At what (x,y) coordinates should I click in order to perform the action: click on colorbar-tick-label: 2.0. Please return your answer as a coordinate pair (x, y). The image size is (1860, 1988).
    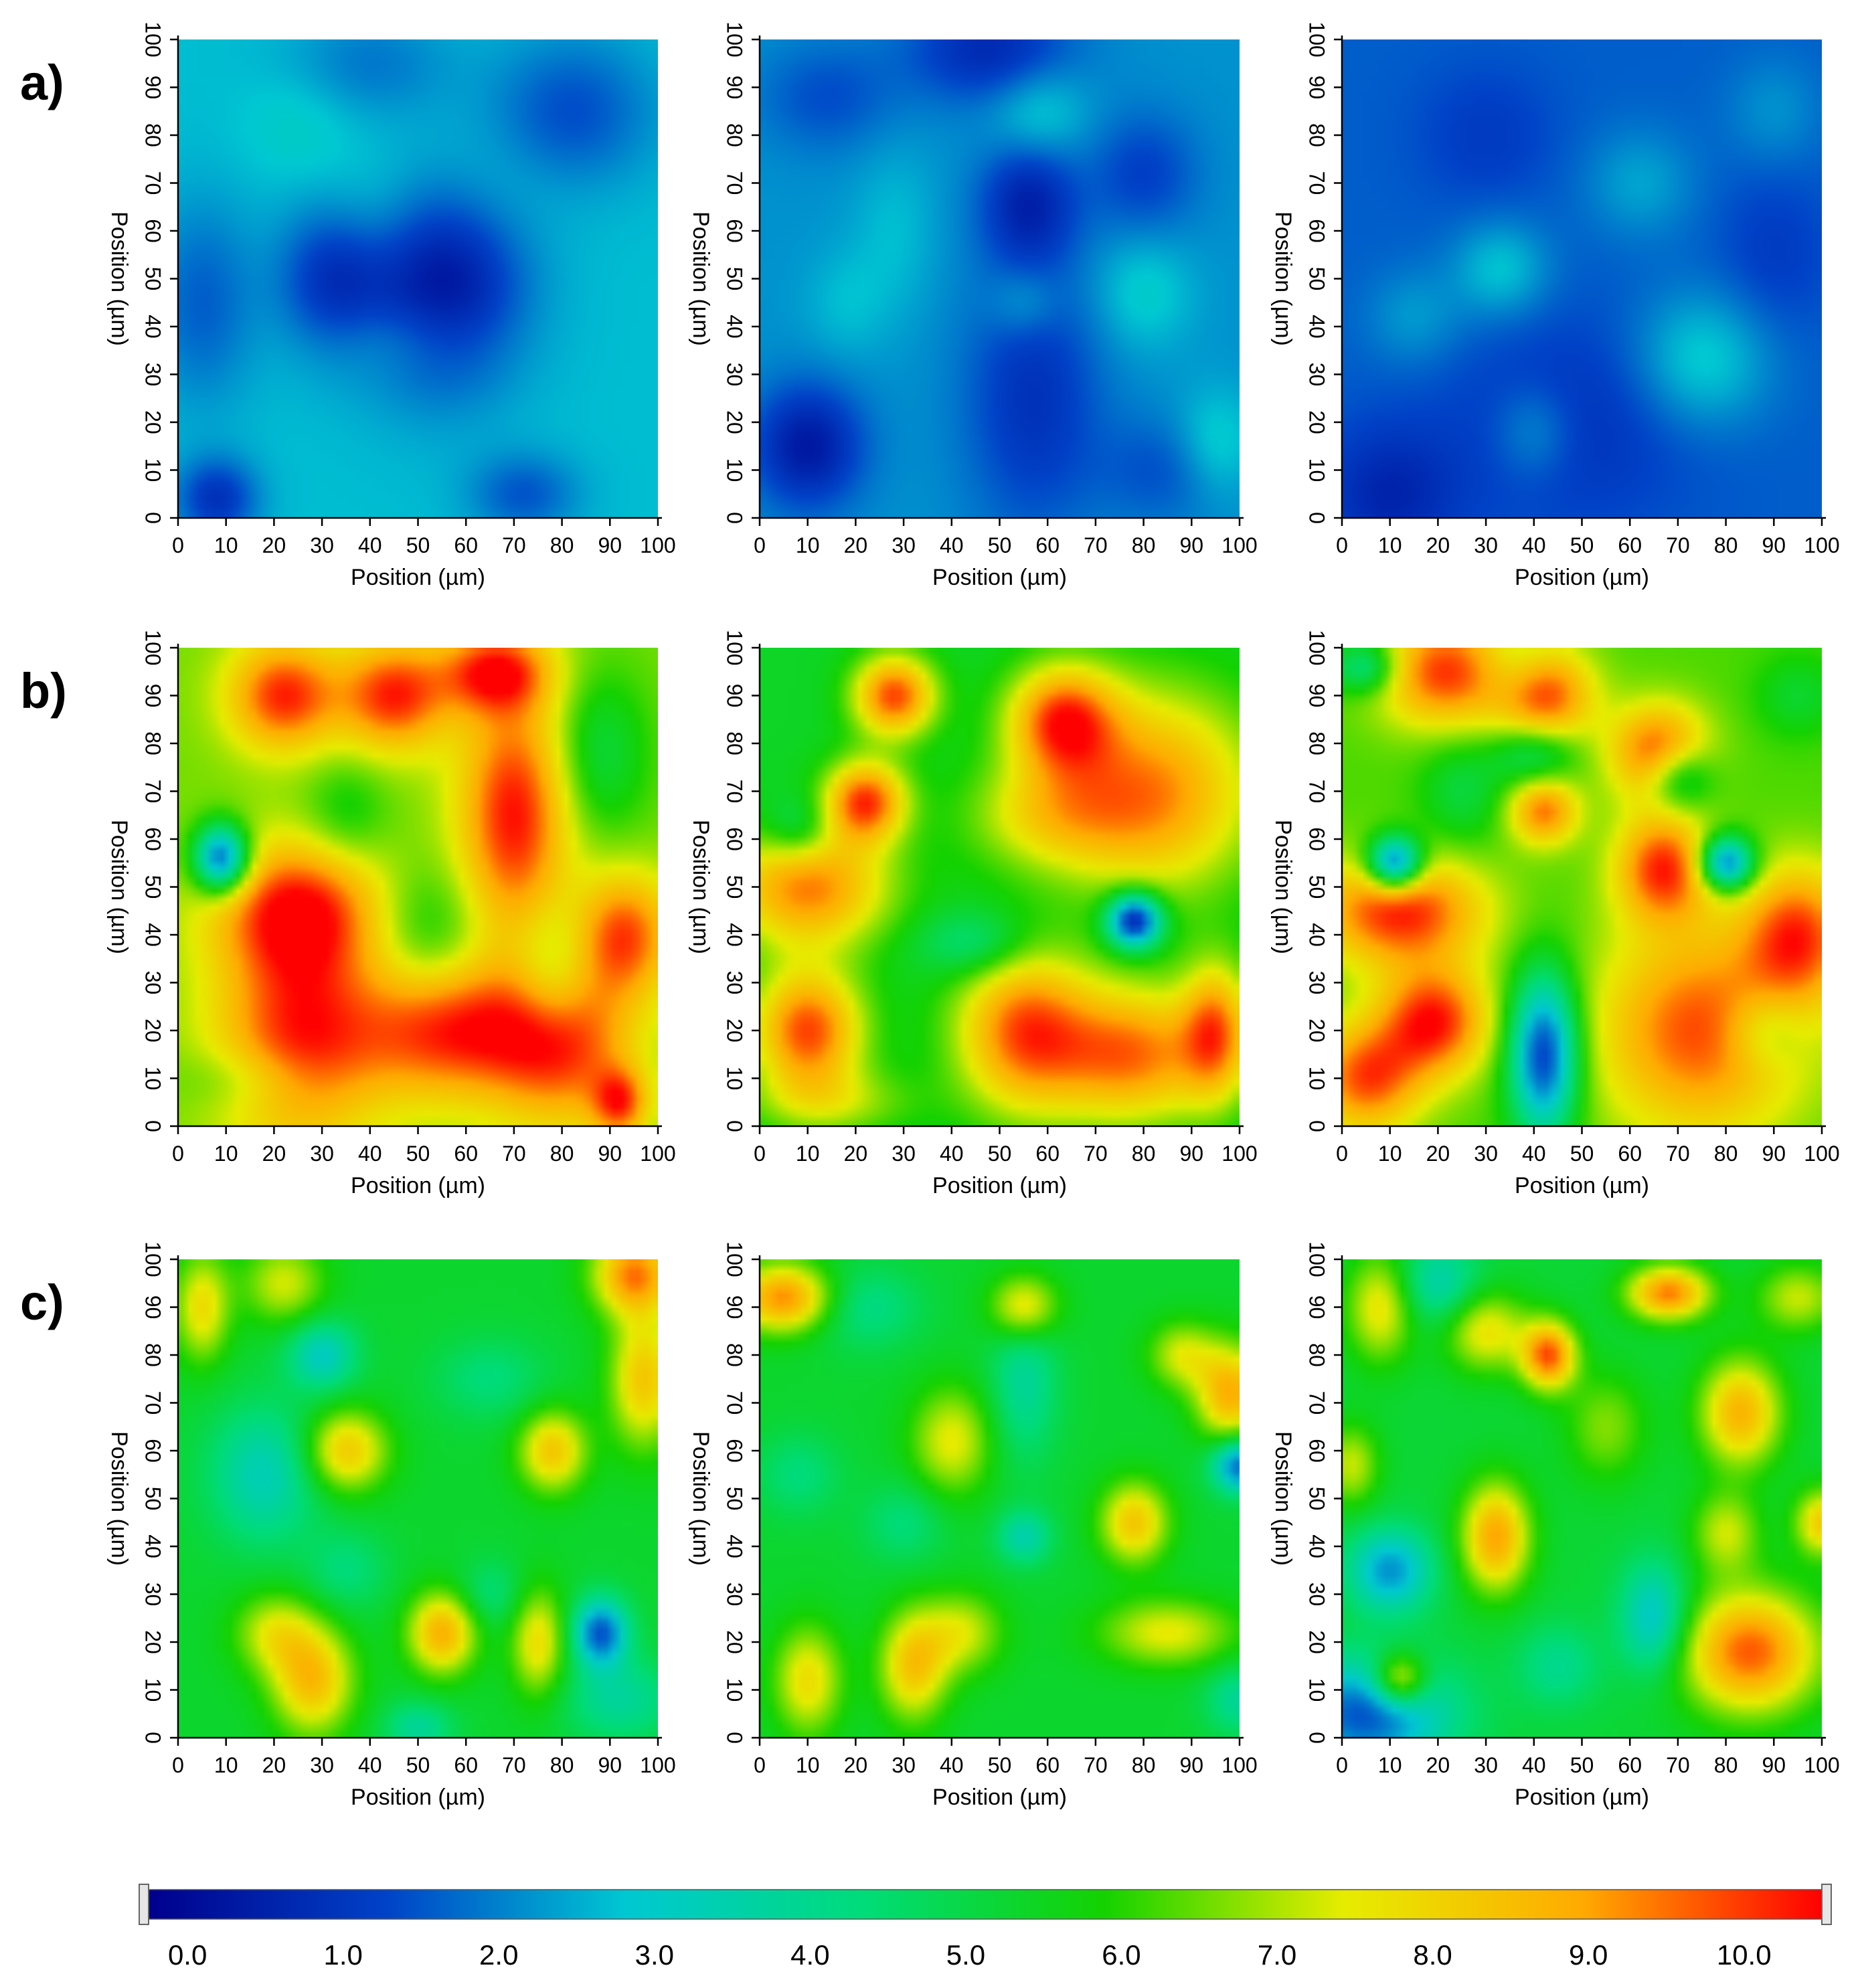
    Looking at the image, I should click on (499, 1955).